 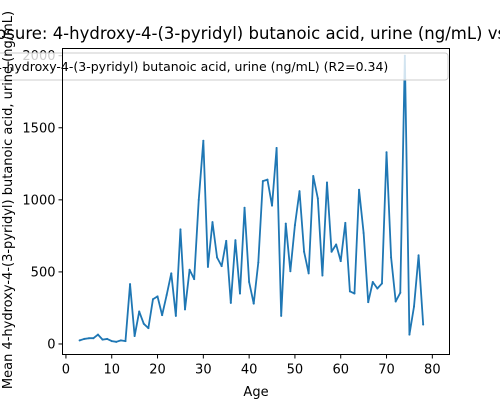 I want to click on y-tick-label: 1500, so click(x=38, y=128).